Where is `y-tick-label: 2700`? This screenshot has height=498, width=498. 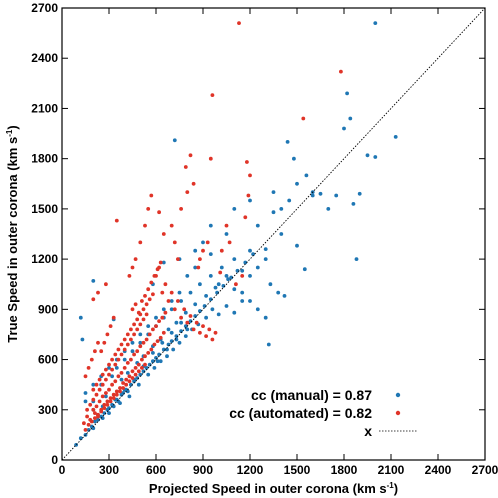
y-tick-label: 2700 is located at coordinates (44, 8).